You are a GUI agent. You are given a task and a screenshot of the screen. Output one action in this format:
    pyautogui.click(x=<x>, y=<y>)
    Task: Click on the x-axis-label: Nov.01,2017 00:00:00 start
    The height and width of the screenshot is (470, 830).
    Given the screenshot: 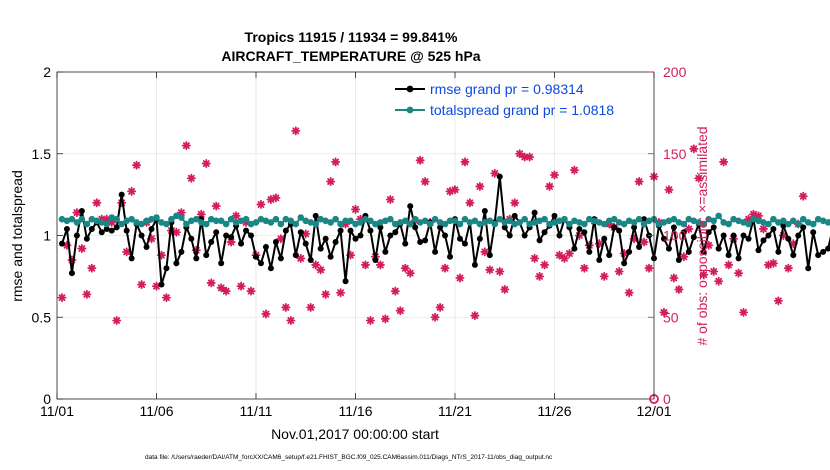 What is the action you would take?
    pyautogui.click(x=355, y=434)
    